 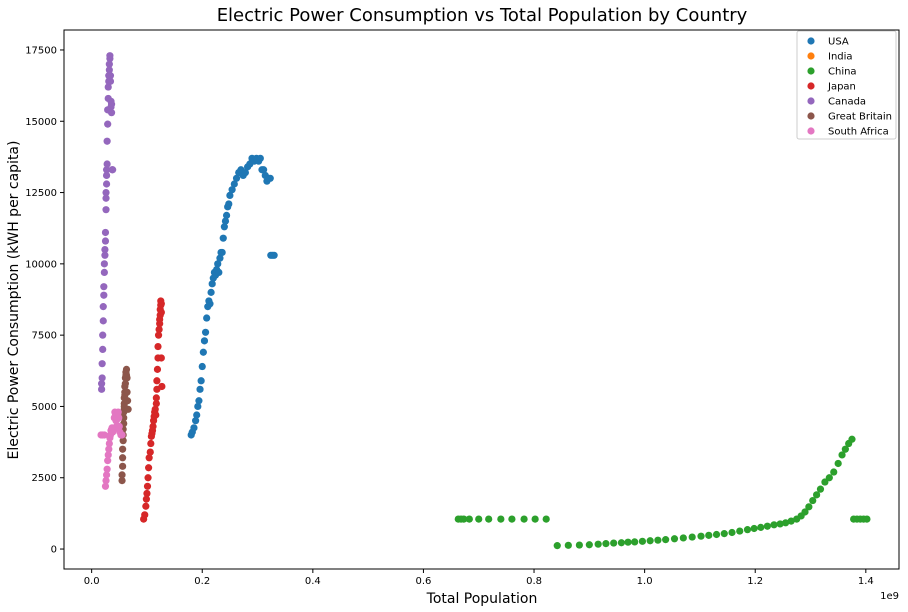 I want to click on x-tick-label: 0.2, so click(x=202, y=581).